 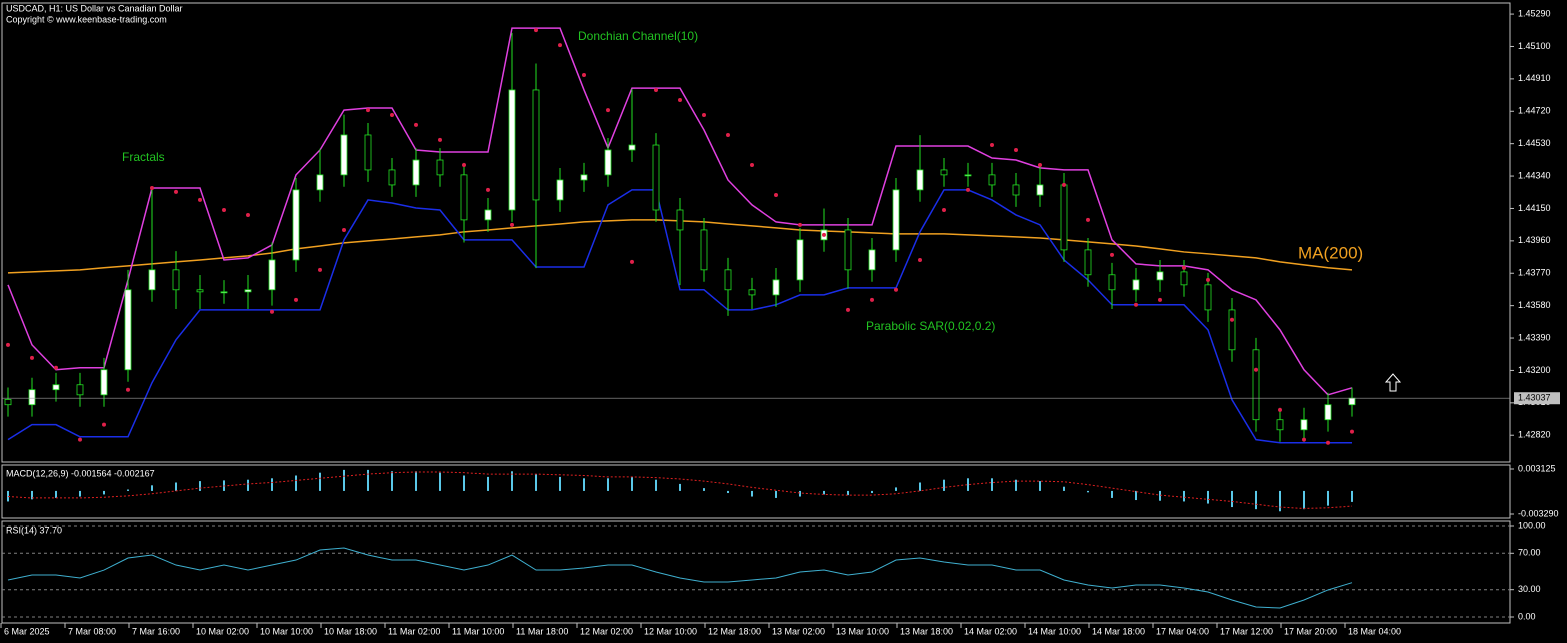 What do you see at coordinates (1529, 553) in the screenshot?
I see `y-tick-label: 70.00` at bounding box center [1529, 553].